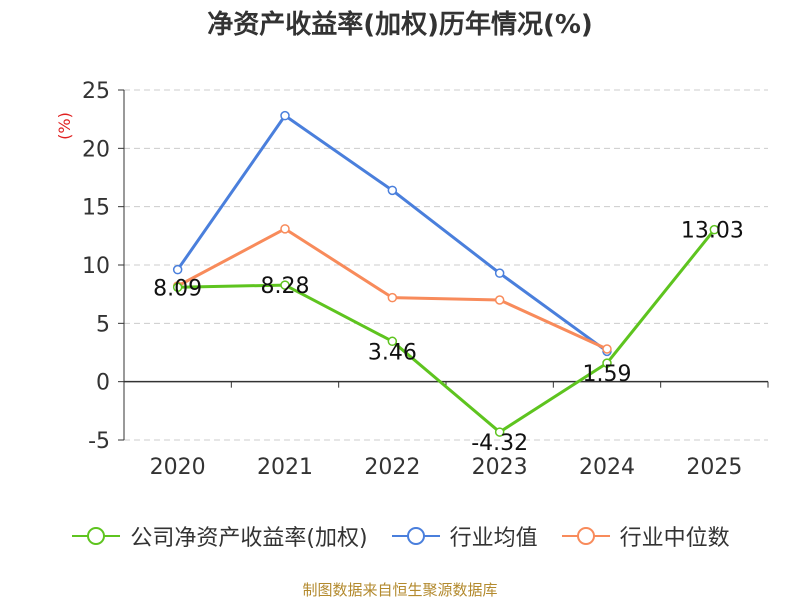 This screenshot has height=600, width=800. Describe the element at coordinates (585, 536) in the screenshot. I see `legend-marker-industry-median` at that location.